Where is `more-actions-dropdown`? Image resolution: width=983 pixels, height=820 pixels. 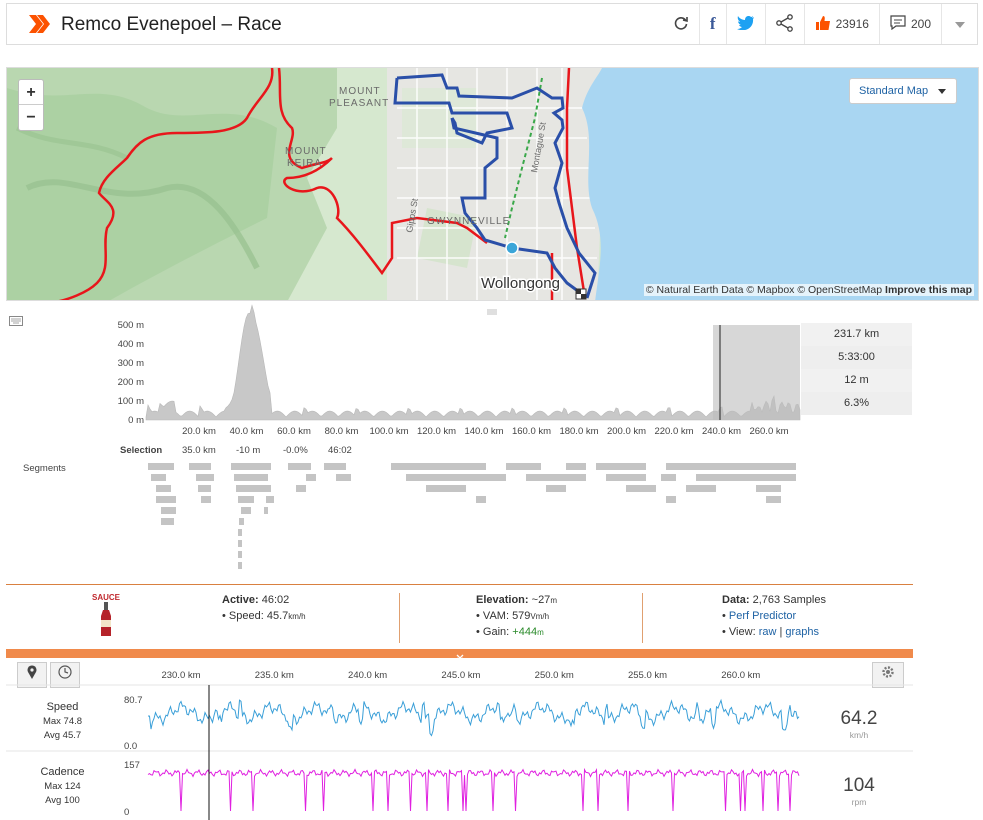 more-actions-dropdown is located at coordinates (959, 24).